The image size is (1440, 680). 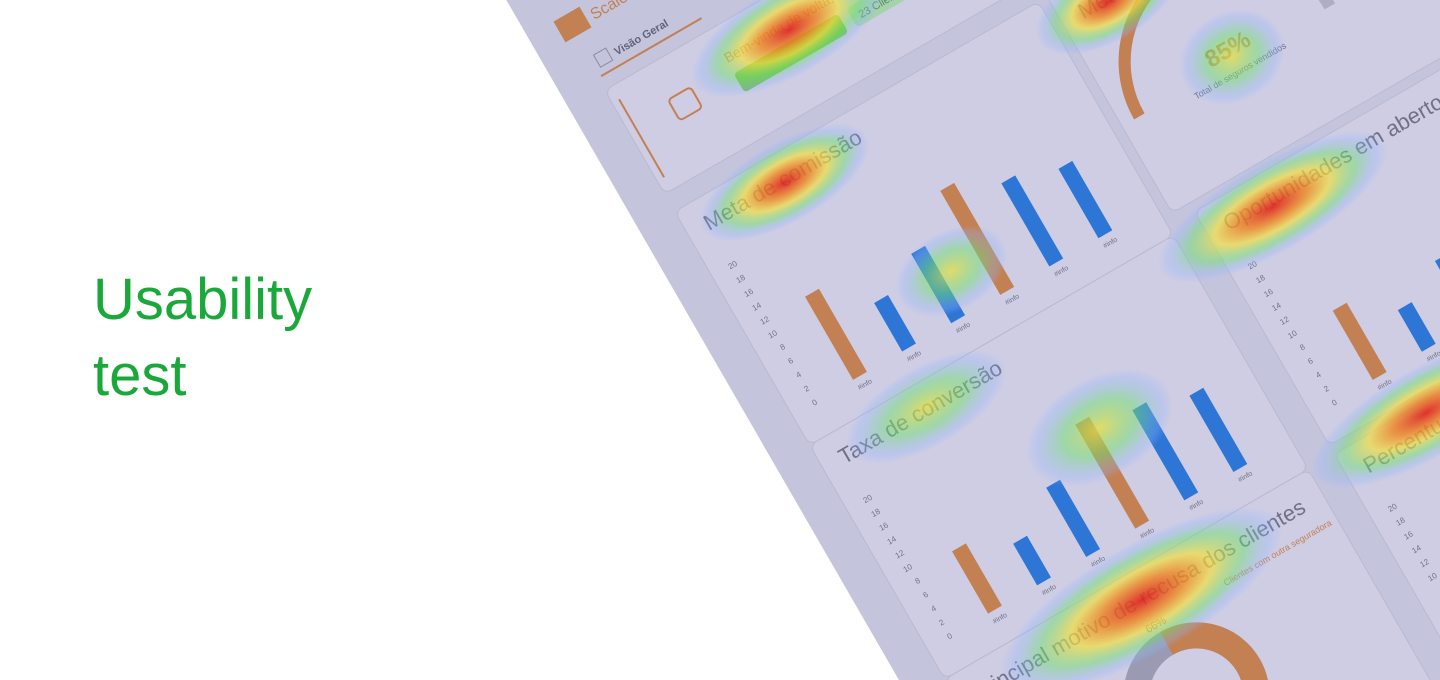 What do you see at coordinates (572, 24) in the screenshot?
I see `brand-logo` at bounding box center [572, 24].